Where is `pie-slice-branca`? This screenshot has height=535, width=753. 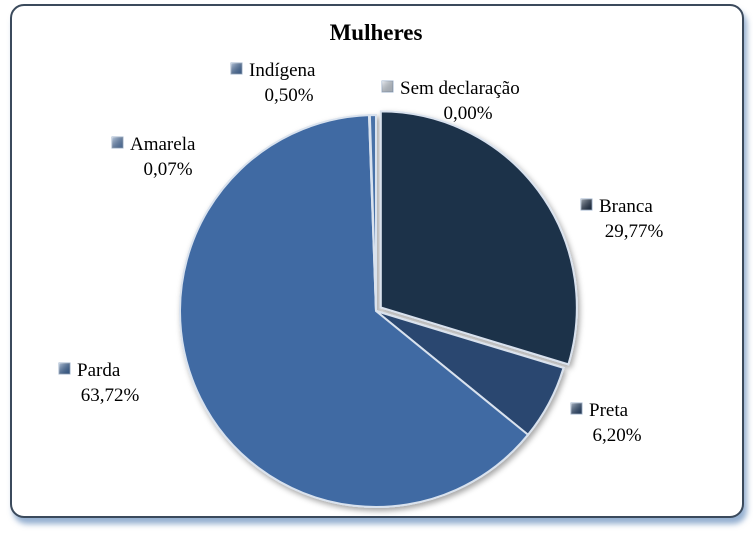 pie-slice-branca is located at coordinates (478, 238).